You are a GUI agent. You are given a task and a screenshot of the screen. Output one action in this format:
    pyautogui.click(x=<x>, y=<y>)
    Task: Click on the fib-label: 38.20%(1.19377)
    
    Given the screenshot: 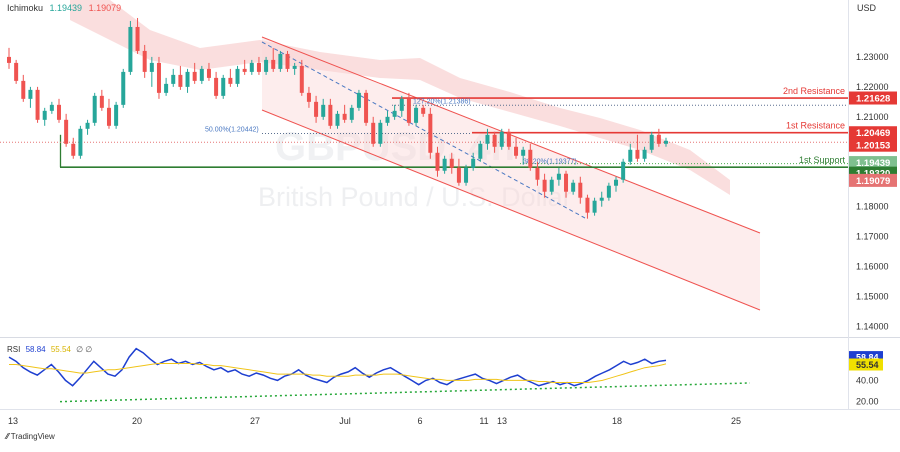 What is the action you would take?
    pyautogui.click(x=550, y=161)
    